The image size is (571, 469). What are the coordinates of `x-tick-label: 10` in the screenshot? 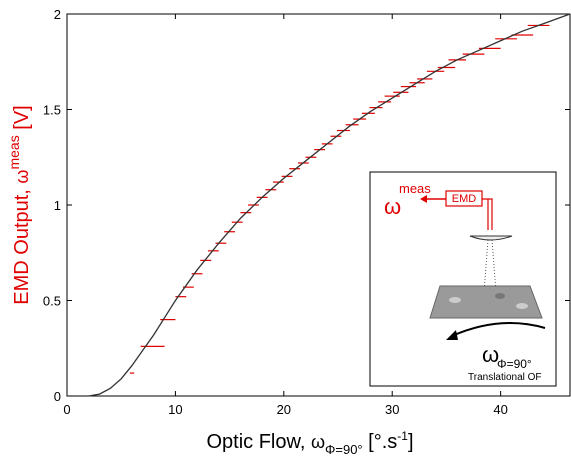 It's located at (175, 409).